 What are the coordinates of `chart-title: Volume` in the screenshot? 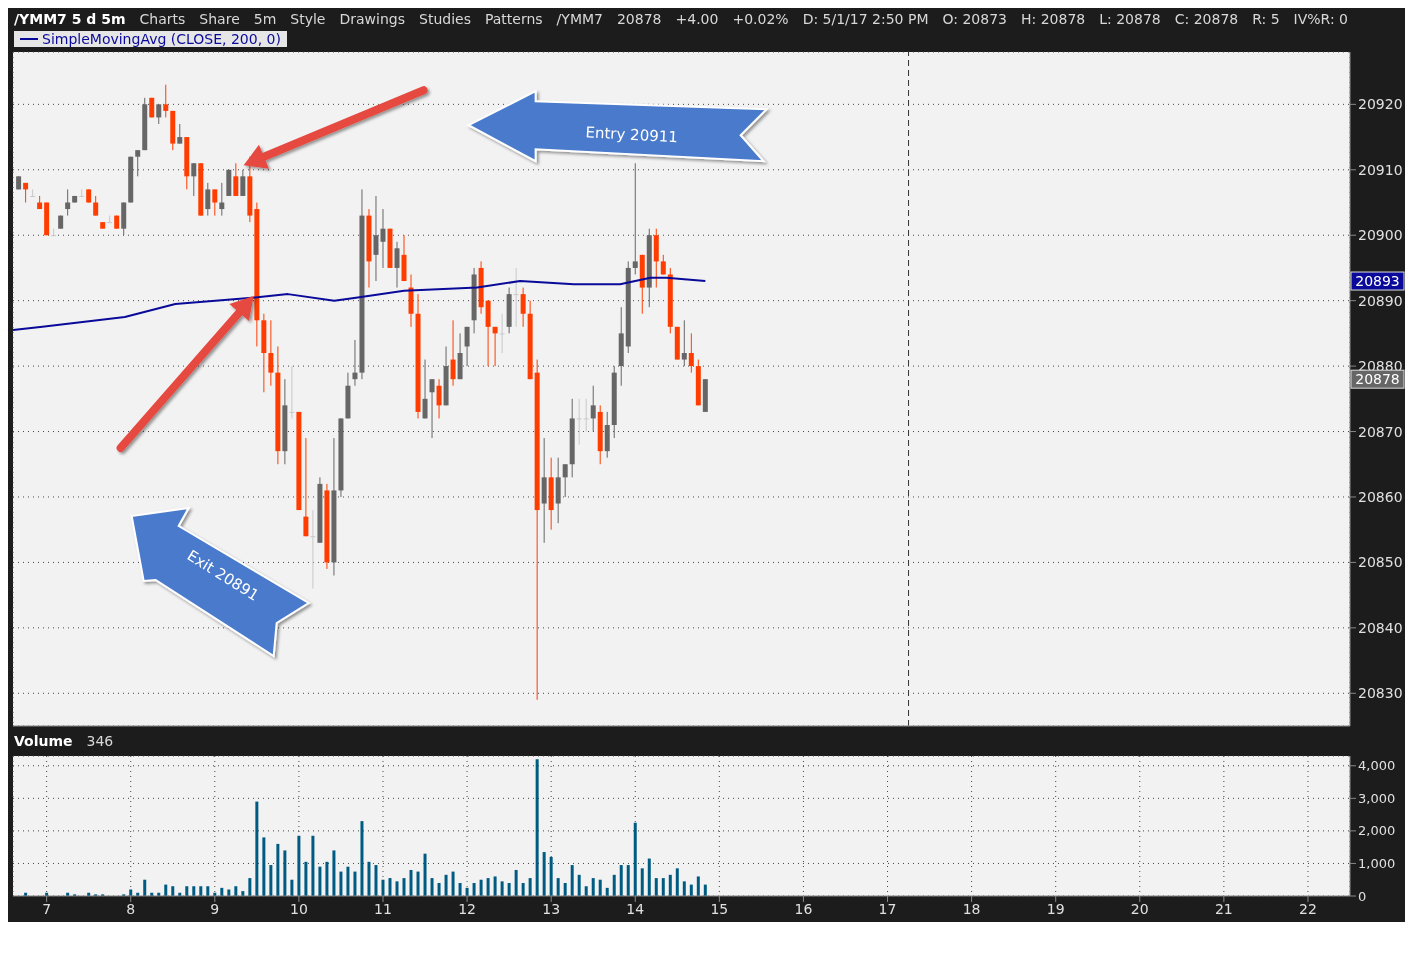 It's located at (43, 741).